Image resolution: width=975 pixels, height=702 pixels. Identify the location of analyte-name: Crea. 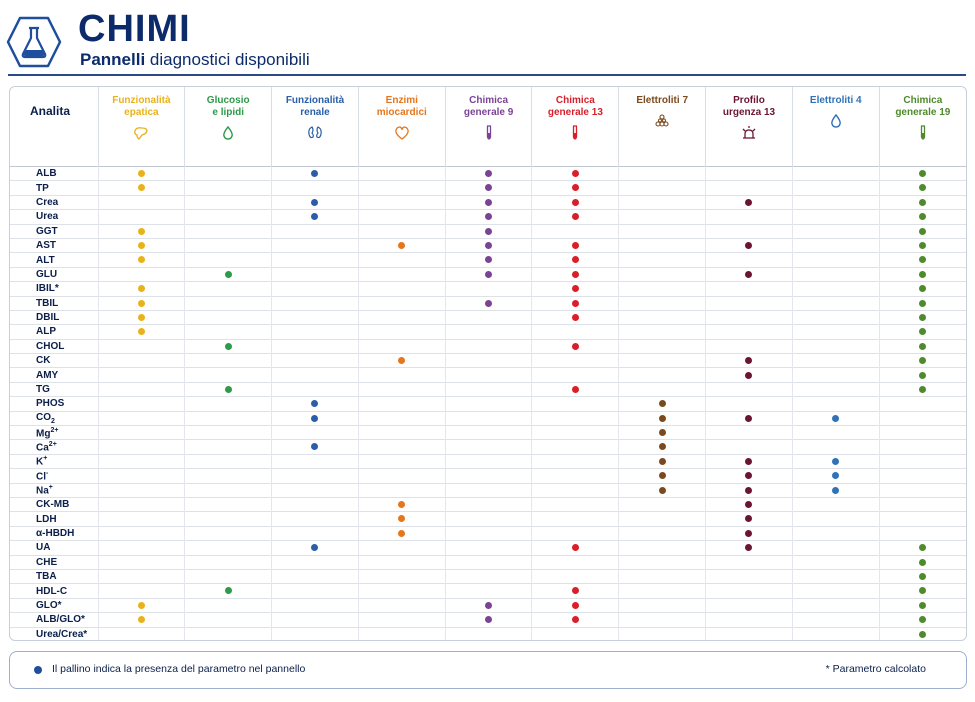
(54, 202).